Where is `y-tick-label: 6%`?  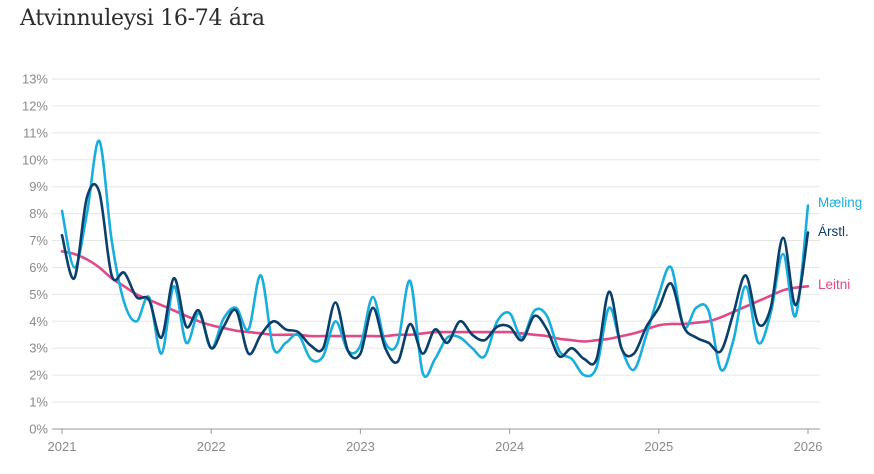
y-tick-label: 6% is located at coordinates (38, 267).